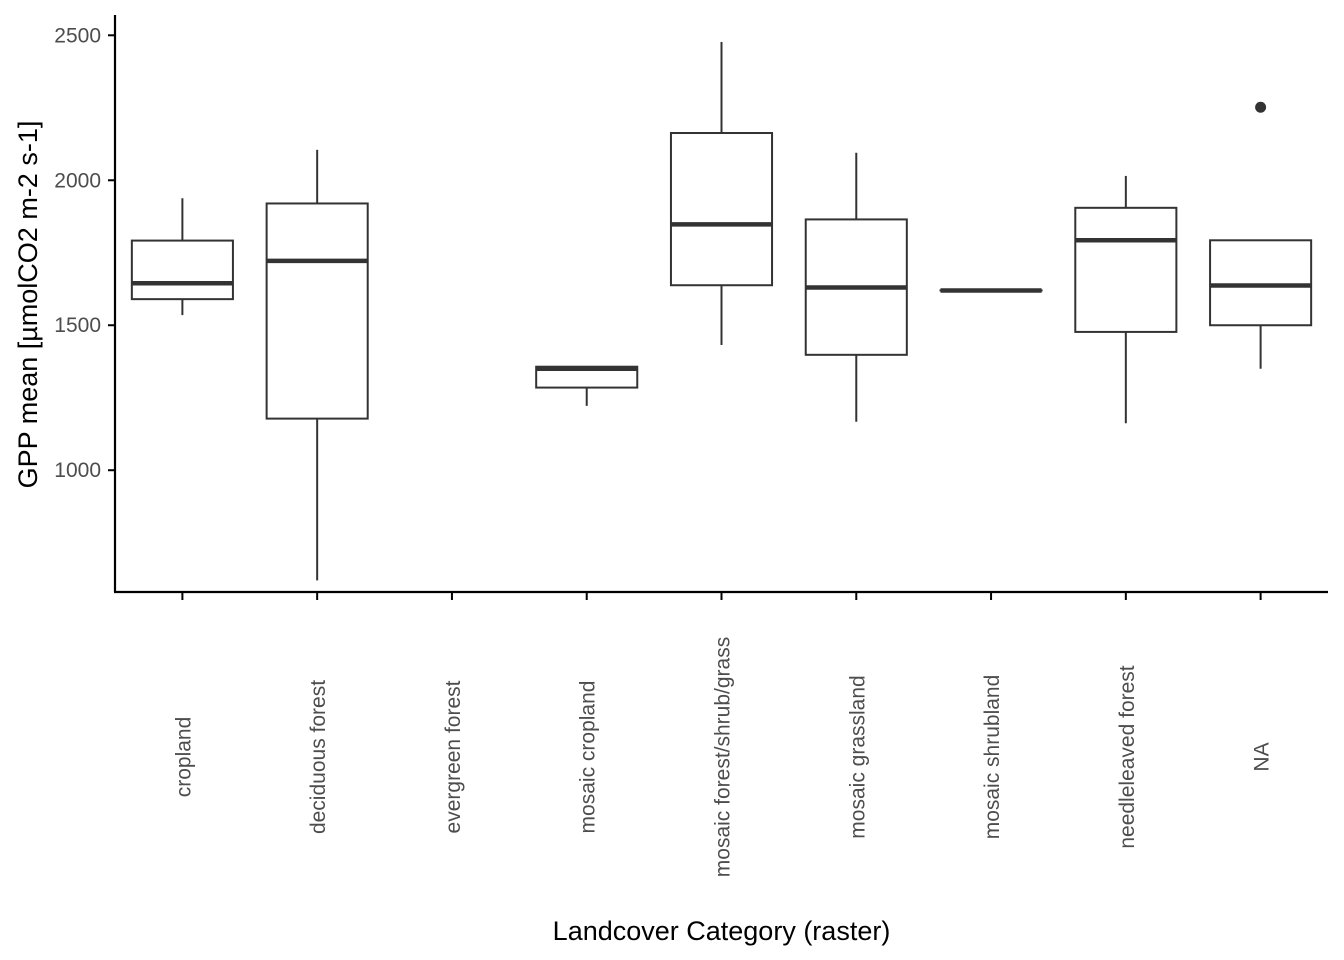 This screenshot has height=960, width=1344. I want to click on outlier-point, so click(1261, 107).